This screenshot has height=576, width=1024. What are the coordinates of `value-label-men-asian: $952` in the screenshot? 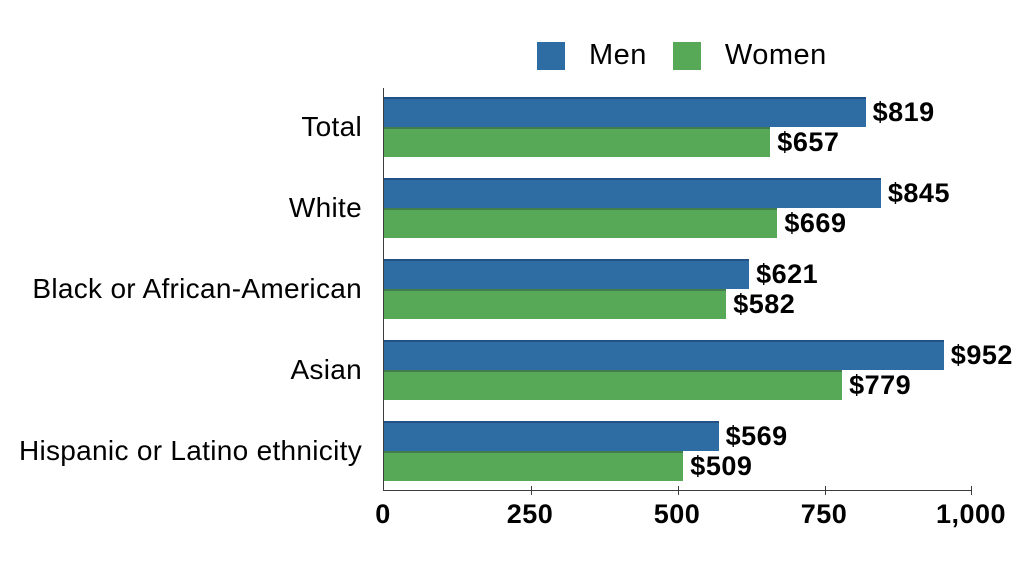 It's located at (981, 354).